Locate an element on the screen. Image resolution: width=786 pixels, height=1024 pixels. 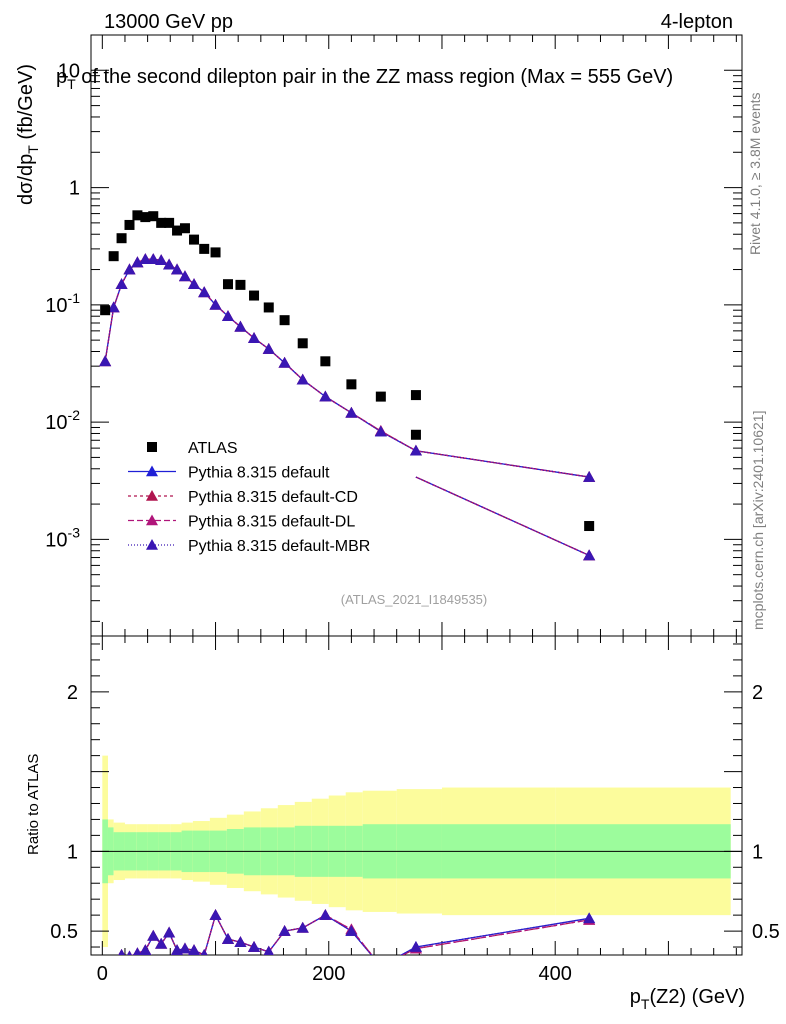
ratio-point-cd is located at coordinates (381, 965).